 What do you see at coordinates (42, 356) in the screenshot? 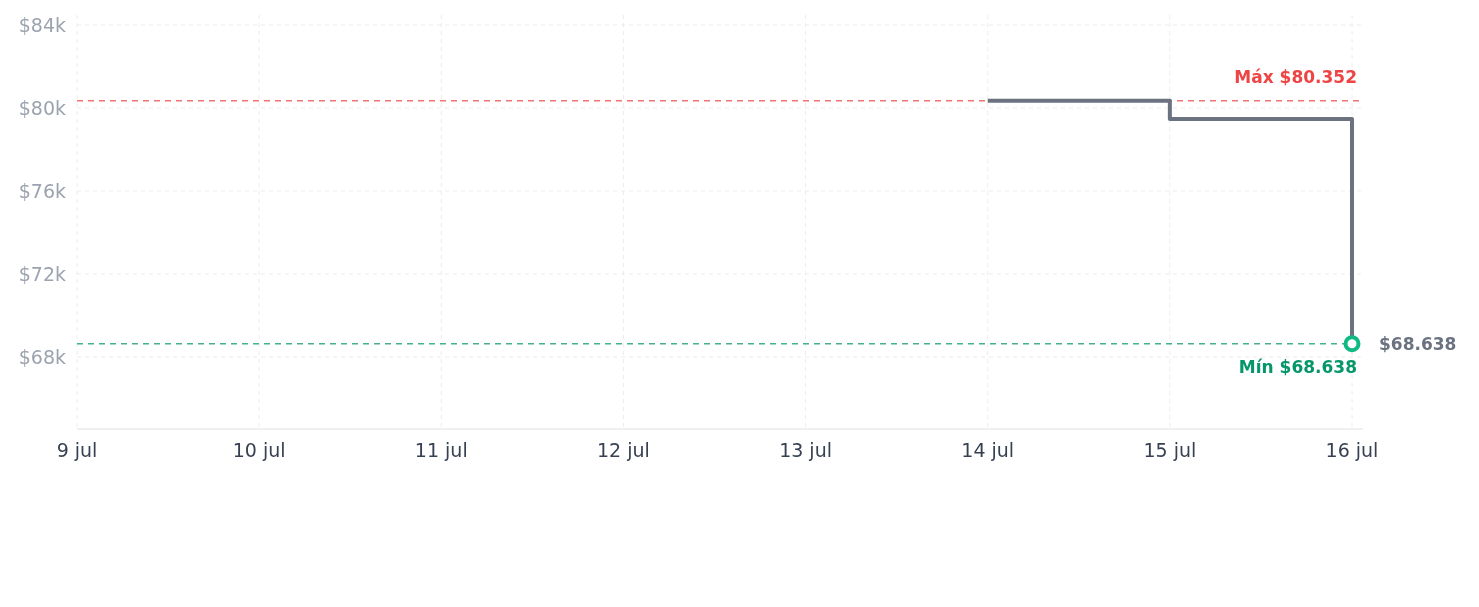
I see `y-tick-label: $68k` at bounding box center [42, 356].